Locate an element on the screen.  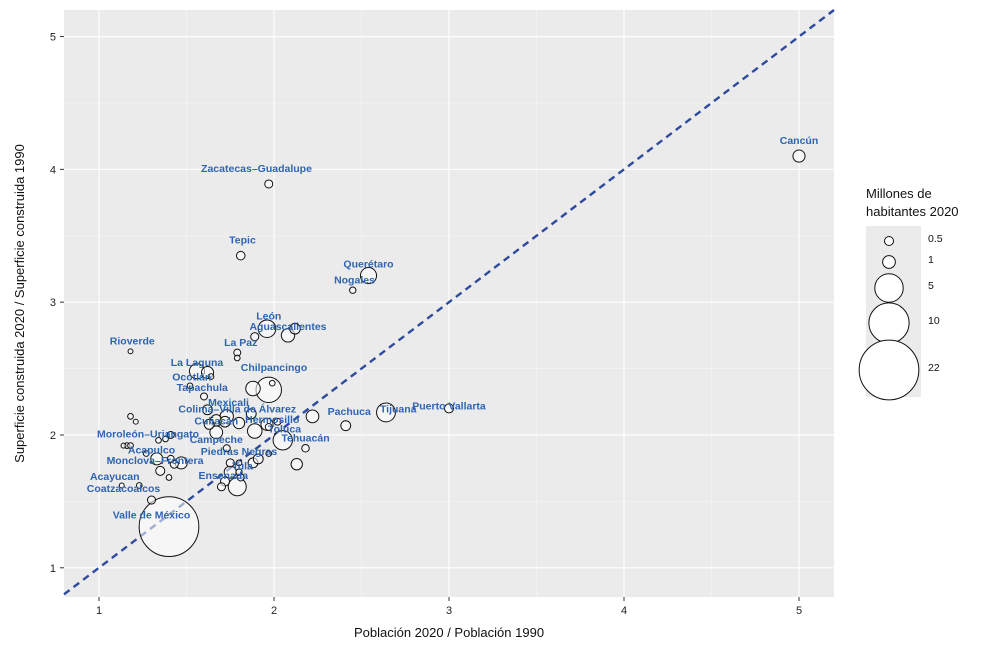
city-label: Cancún is located at coordinates (799, 141).